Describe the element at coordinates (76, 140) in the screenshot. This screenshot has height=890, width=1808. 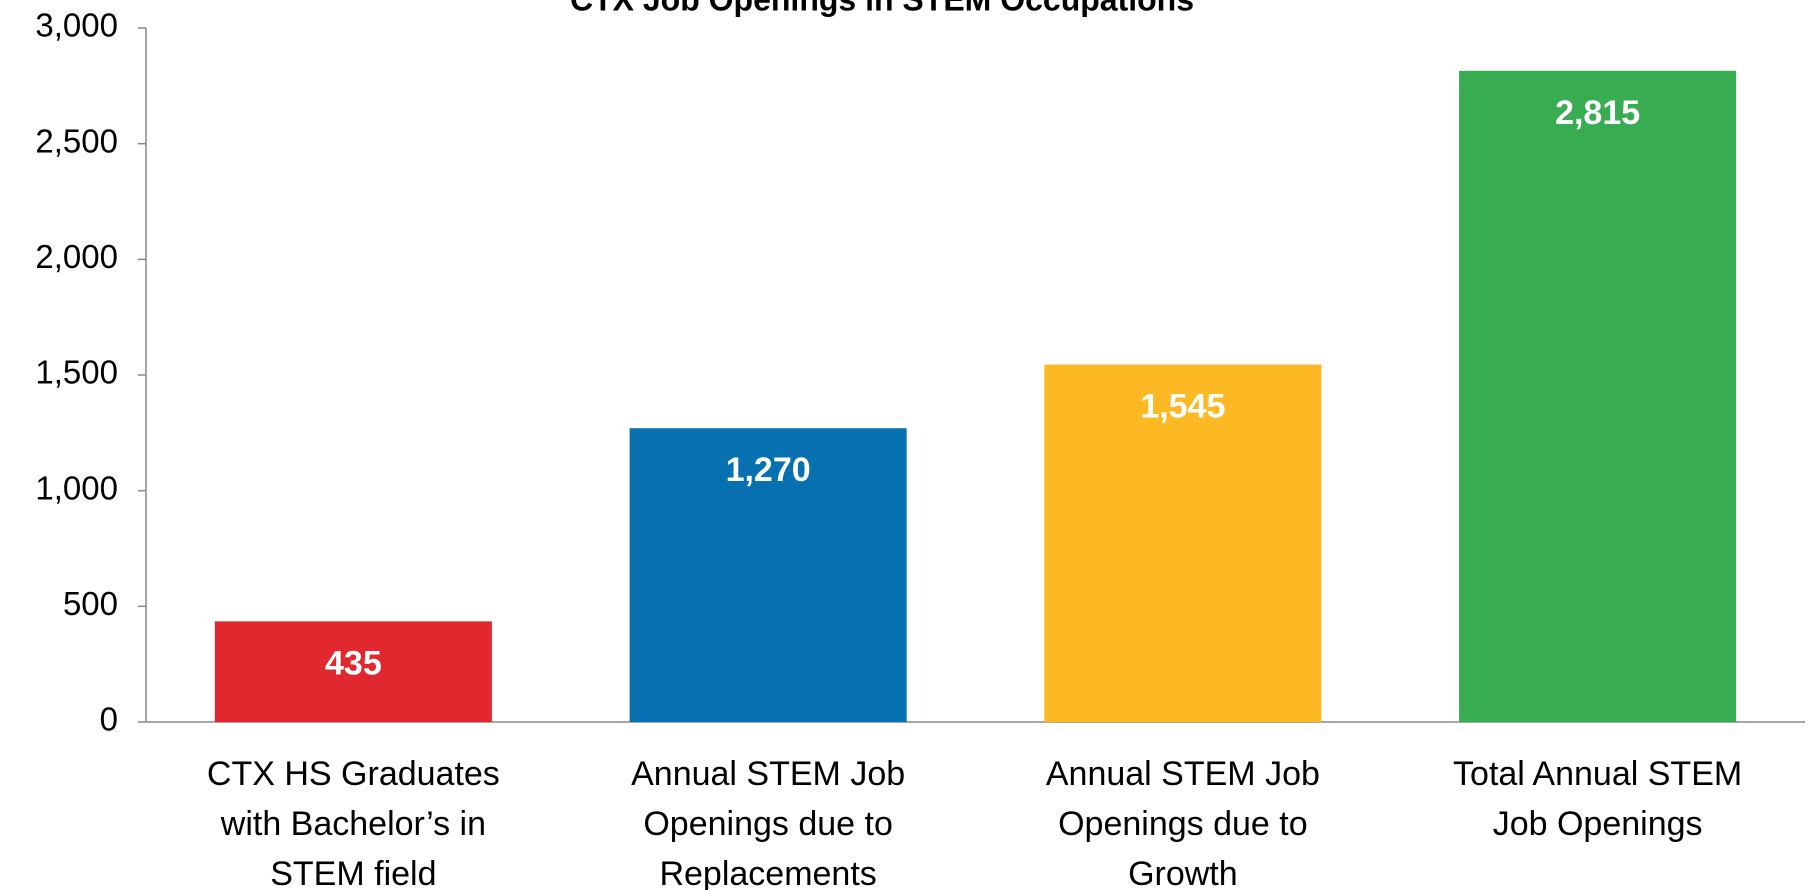
I see `y-tick-label: 2,500` at that location.